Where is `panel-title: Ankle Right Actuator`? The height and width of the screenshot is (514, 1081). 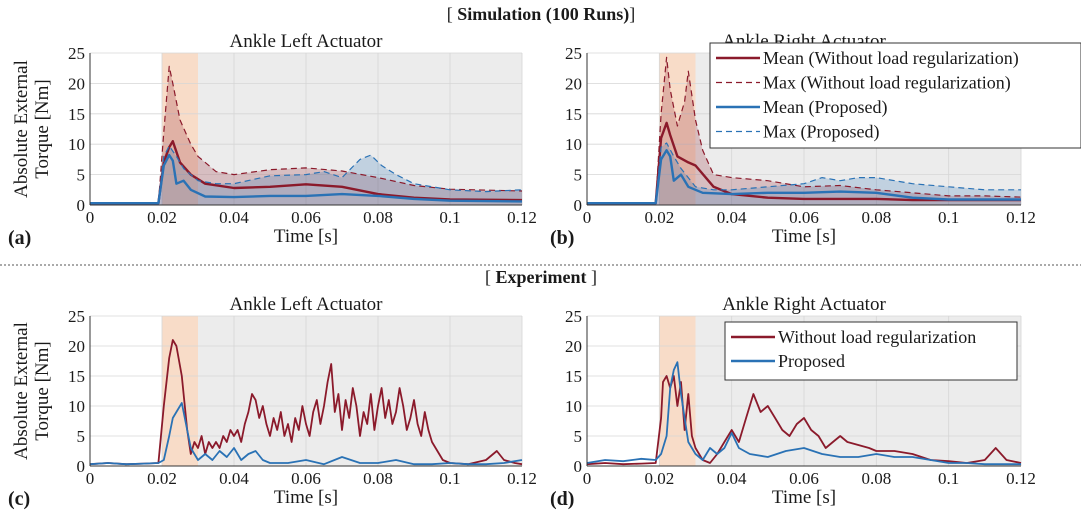 panel-title: Ankle Right Actuator is located at coordinates (804, 304).